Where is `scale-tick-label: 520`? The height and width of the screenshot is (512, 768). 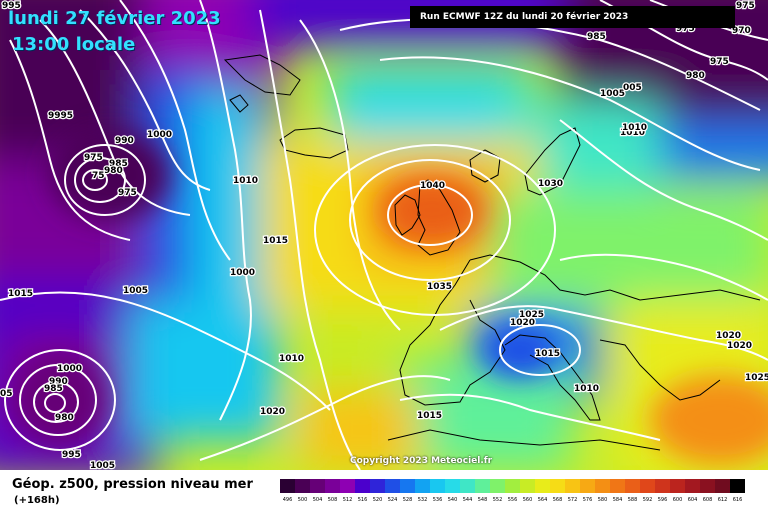
scale-tick-label: 520 is located at coordinates (377, 500).